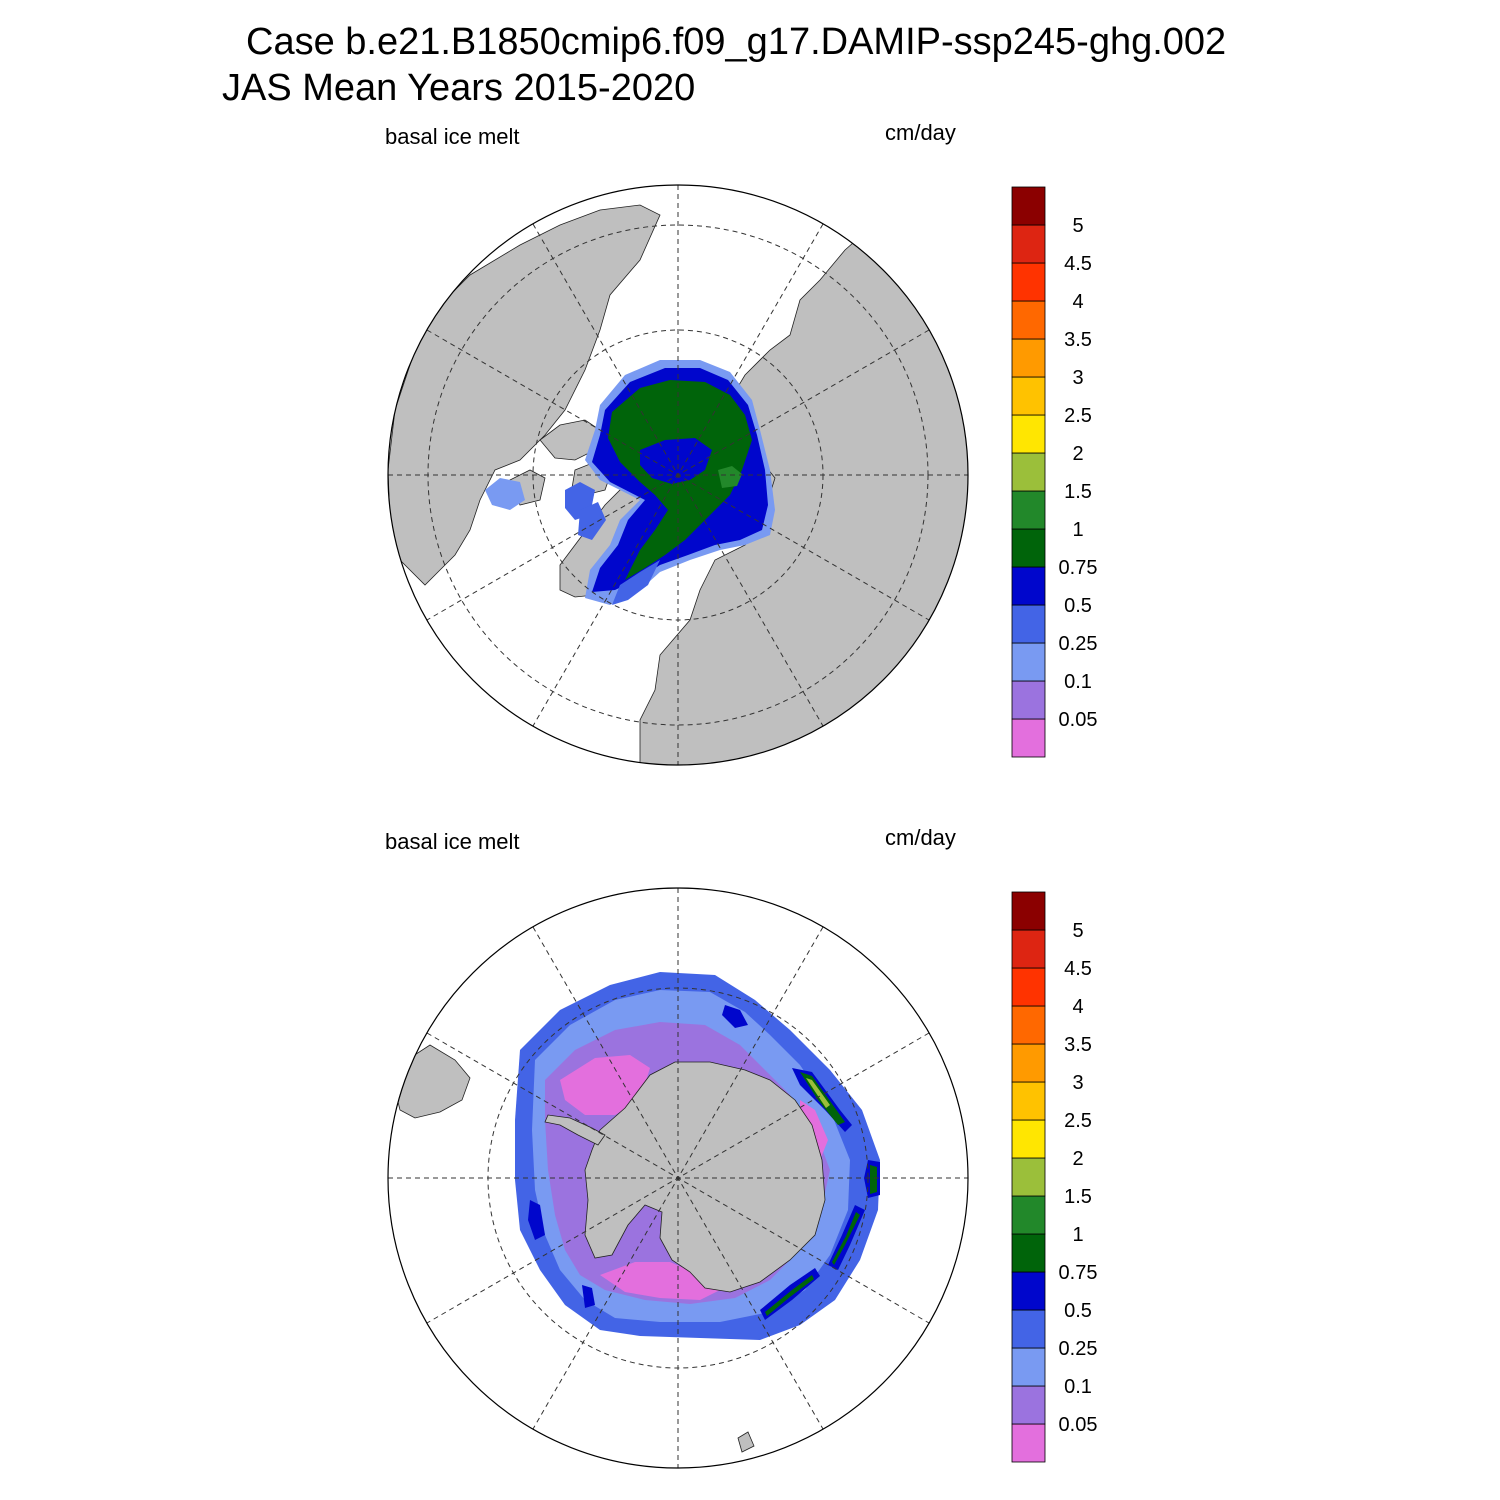 Image resolution: width=1500 pixels, height=1500 pixels. I want to click on sh-colorbar-tick-label: 0.1, so click(1078, 1387).